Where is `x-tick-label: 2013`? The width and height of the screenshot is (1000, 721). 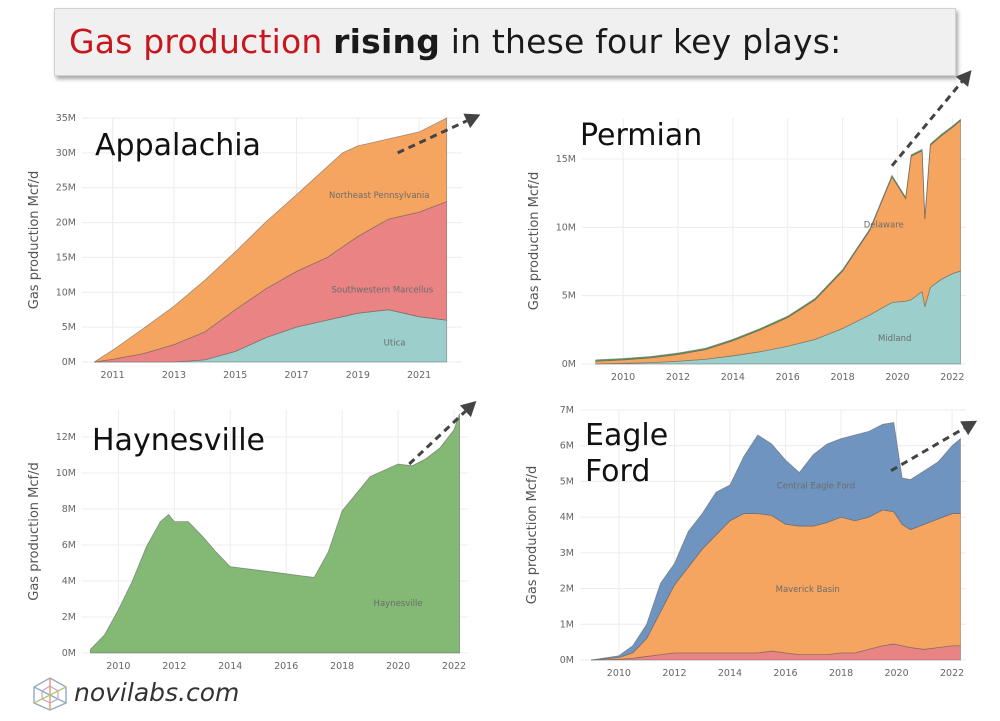
x-tick-label: 2013 is located at coordinates (174, 375).